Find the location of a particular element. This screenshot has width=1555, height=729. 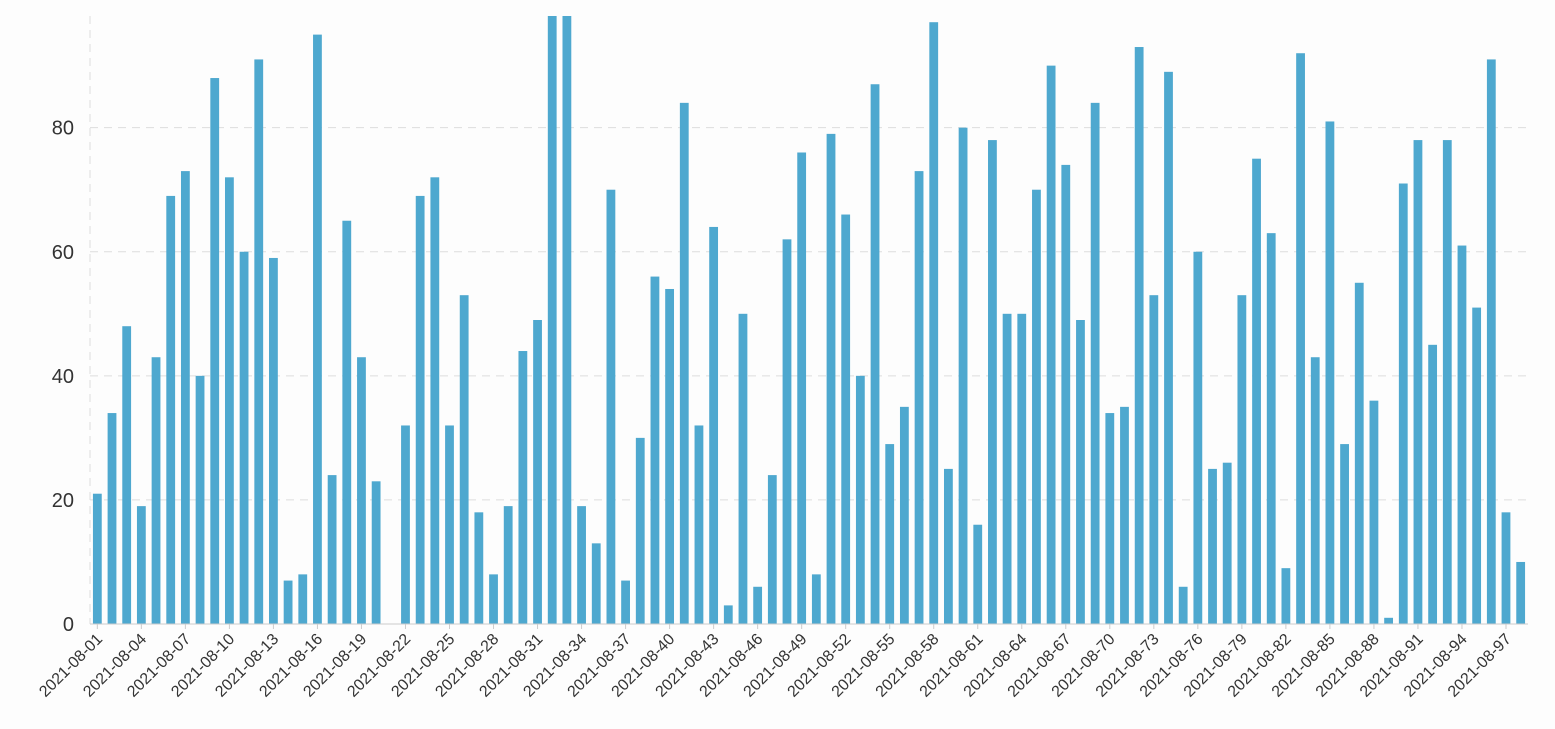

y-tick-label: 0 is located at coordinates (68, 625).